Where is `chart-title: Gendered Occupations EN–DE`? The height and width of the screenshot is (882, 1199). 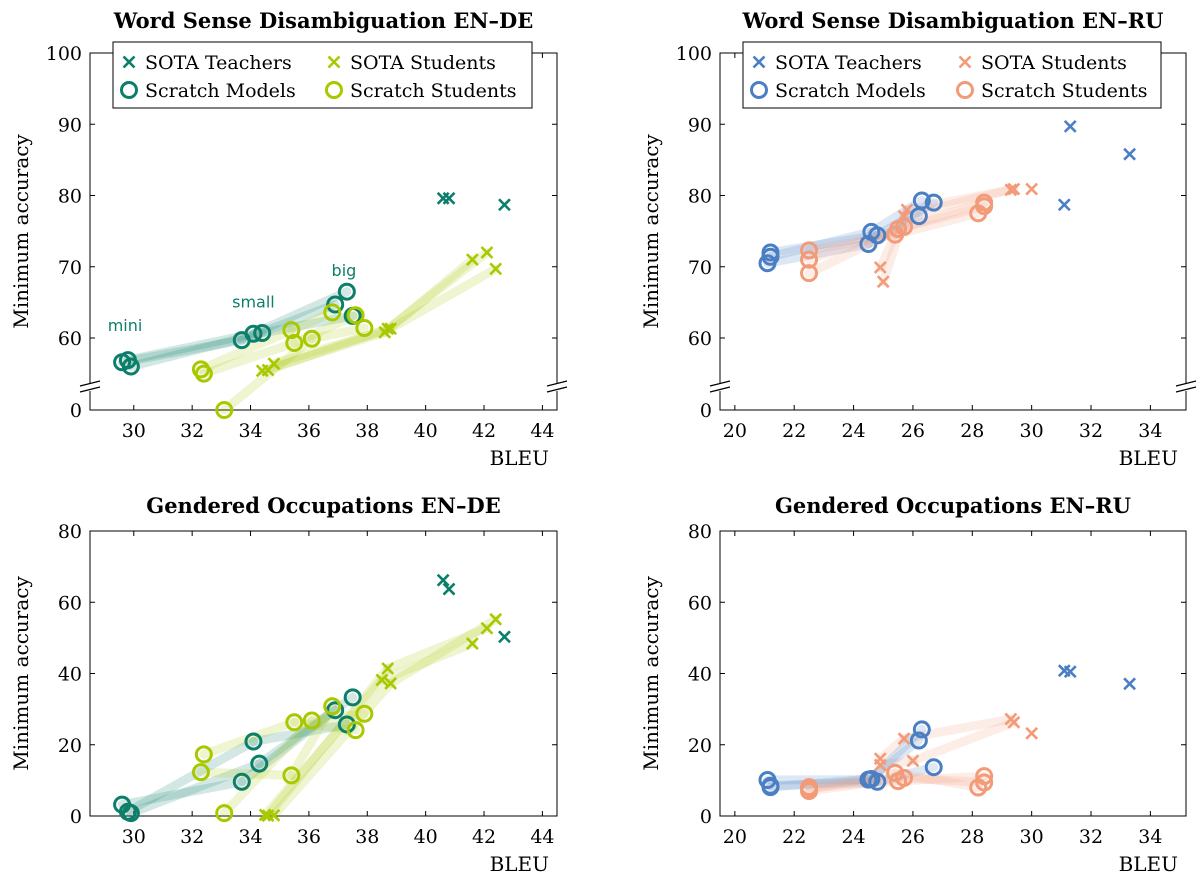 chart-title: Gendered Occupations EN–DE is located at coordinates (323, 505).